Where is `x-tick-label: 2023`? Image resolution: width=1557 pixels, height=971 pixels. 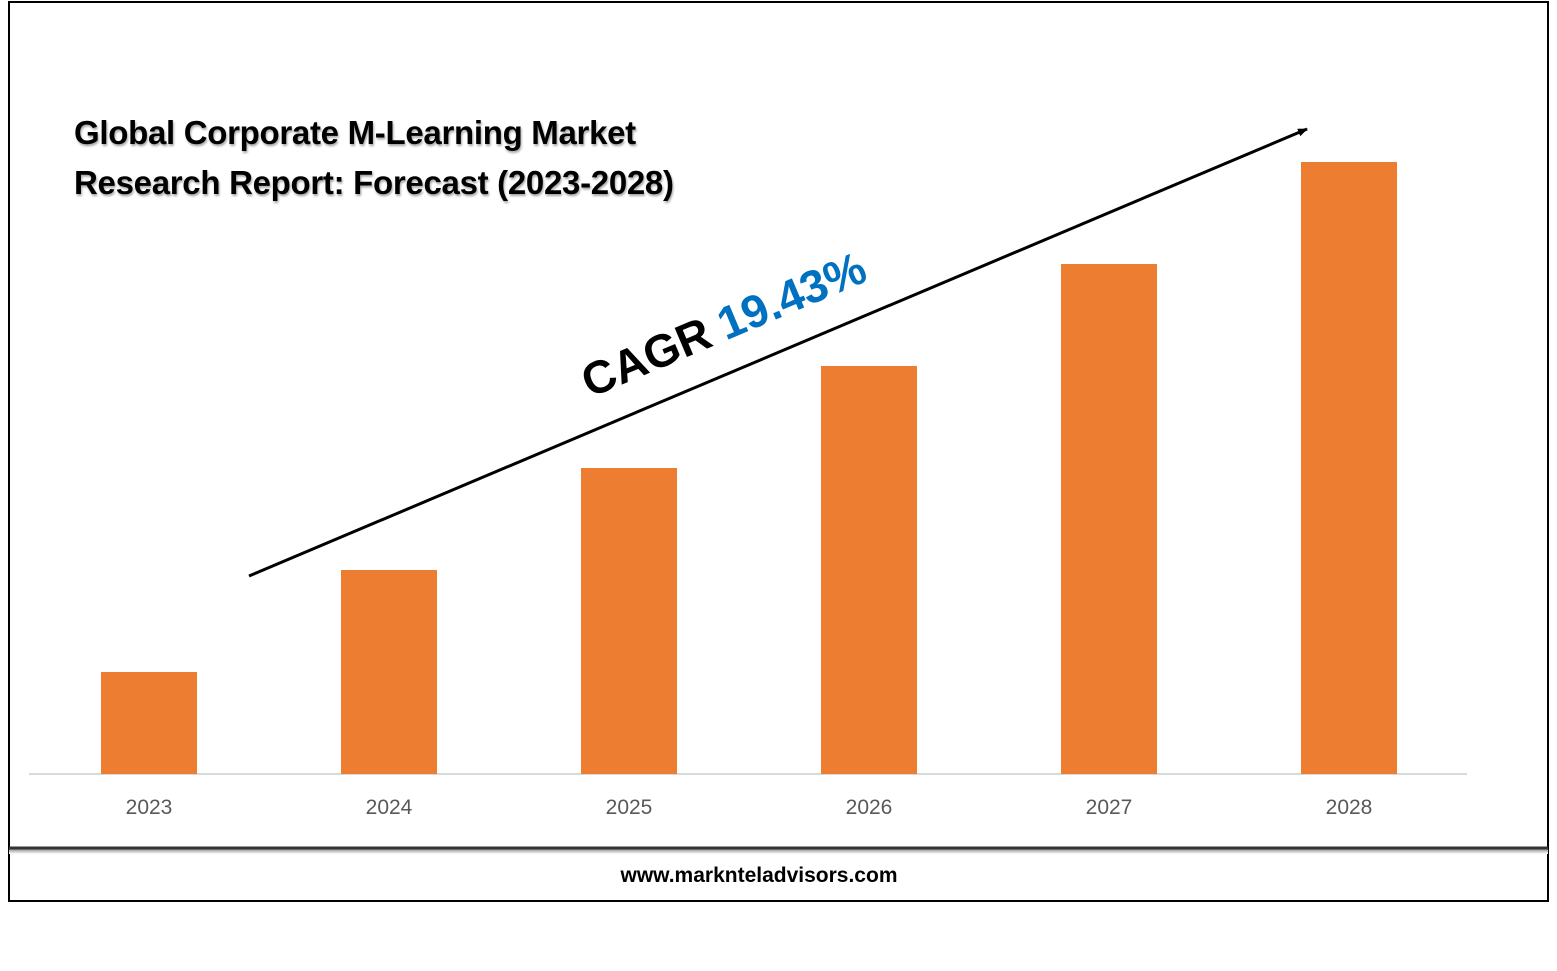
x-tick-label: 2023 is located at coordinates (149, 807).